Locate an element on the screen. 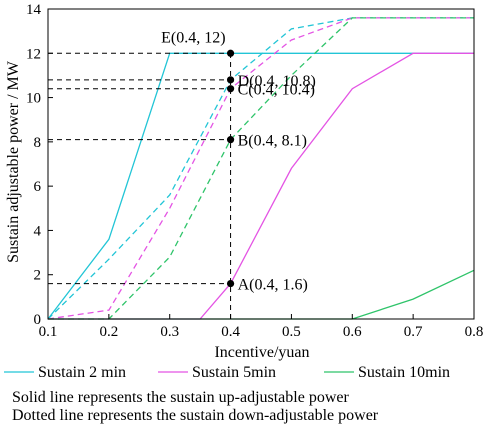 The image size is (484, 429). x-tick-label: 0.6 is located at coordinates (352, 332).